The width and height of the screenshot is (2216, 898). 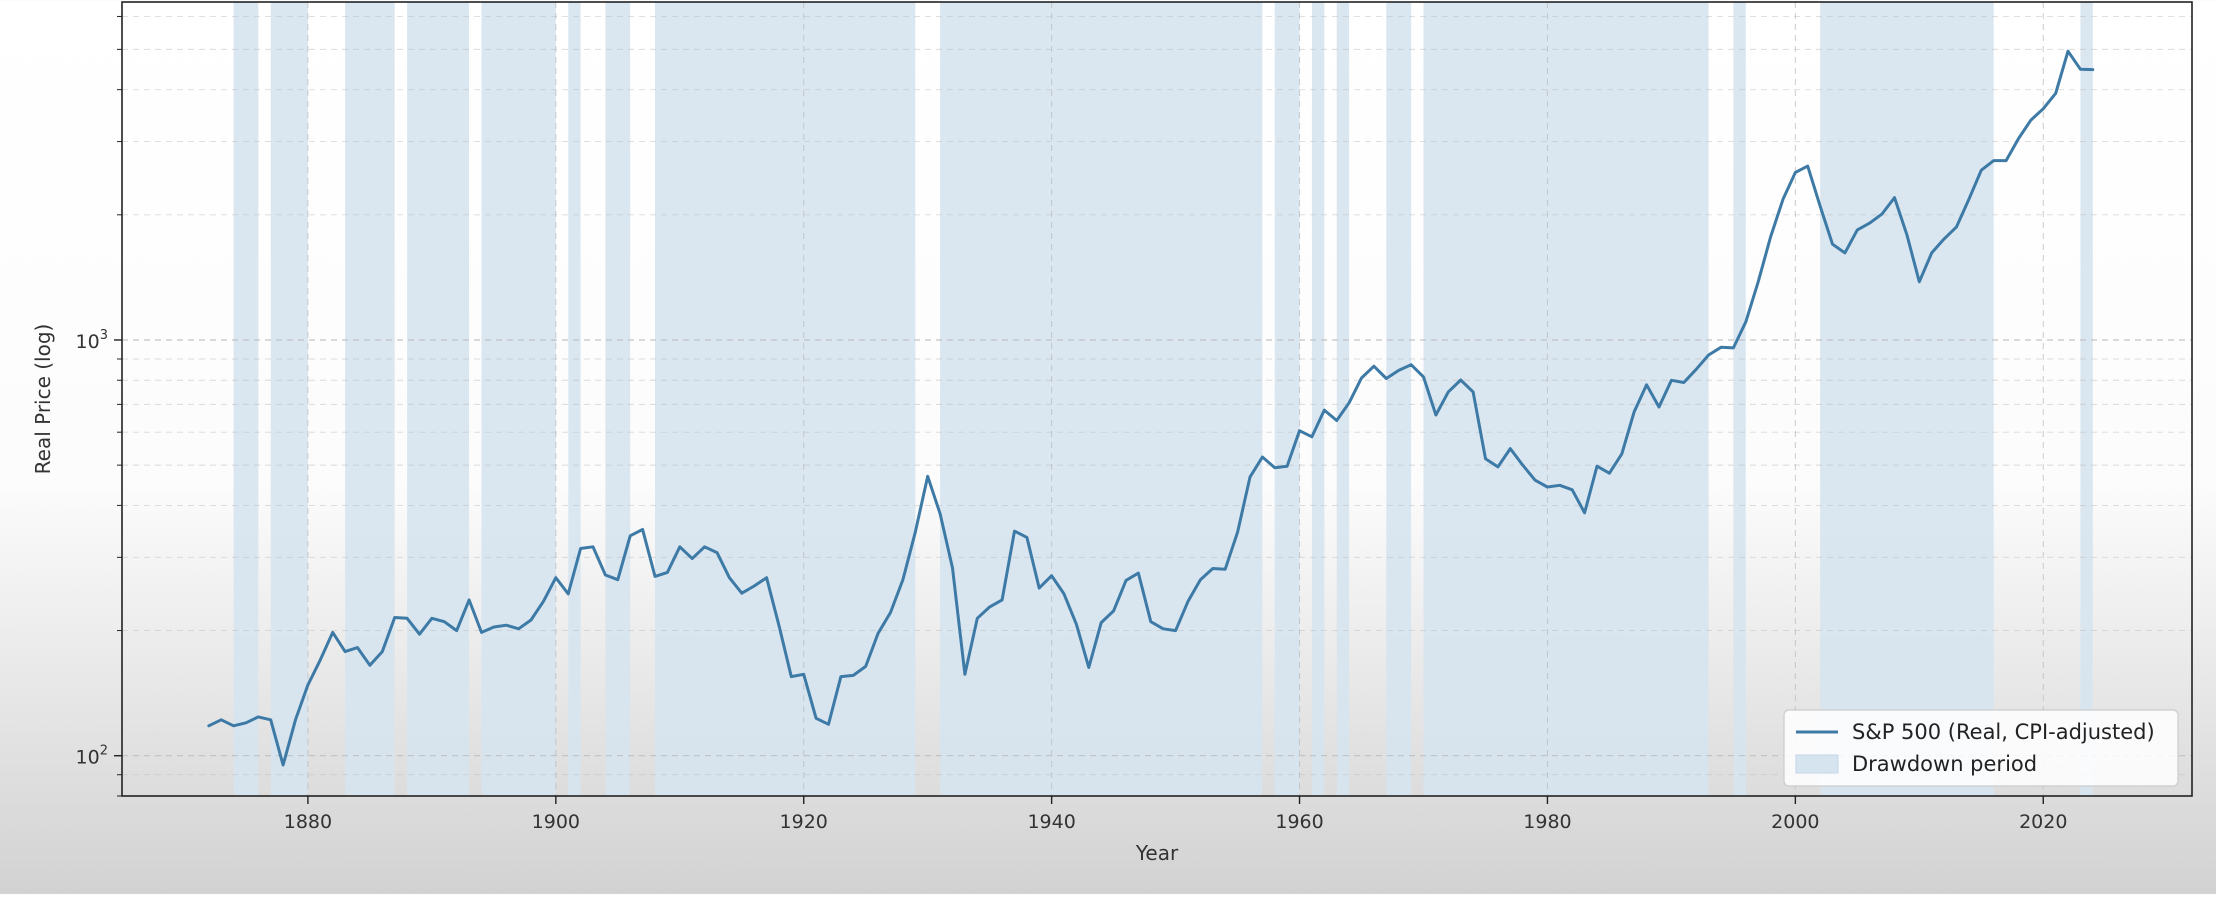 What do you see at coordinates (92, 756) in the screenshot?
I see `y-tick-label: 10²` at bounding box center [92, 756].